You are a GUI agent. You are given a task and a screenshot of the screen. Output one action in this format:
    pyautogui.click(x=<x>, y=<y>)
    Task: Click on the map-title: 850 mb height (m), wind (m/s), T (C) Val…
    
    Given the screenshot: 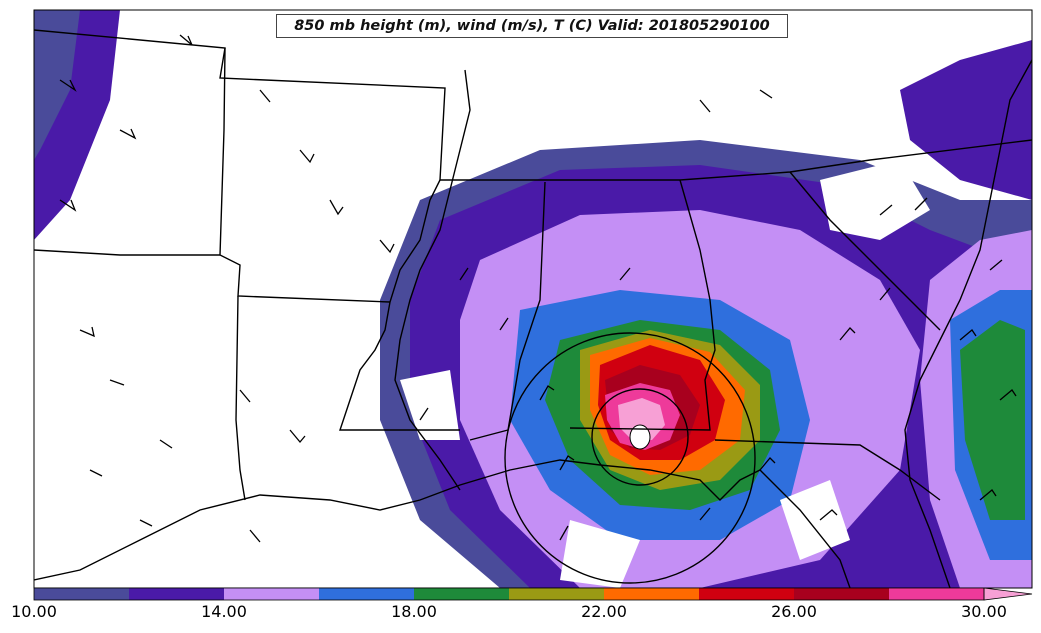 What is the action you would take?
    pyautogui.click(x=532, y=26)
    